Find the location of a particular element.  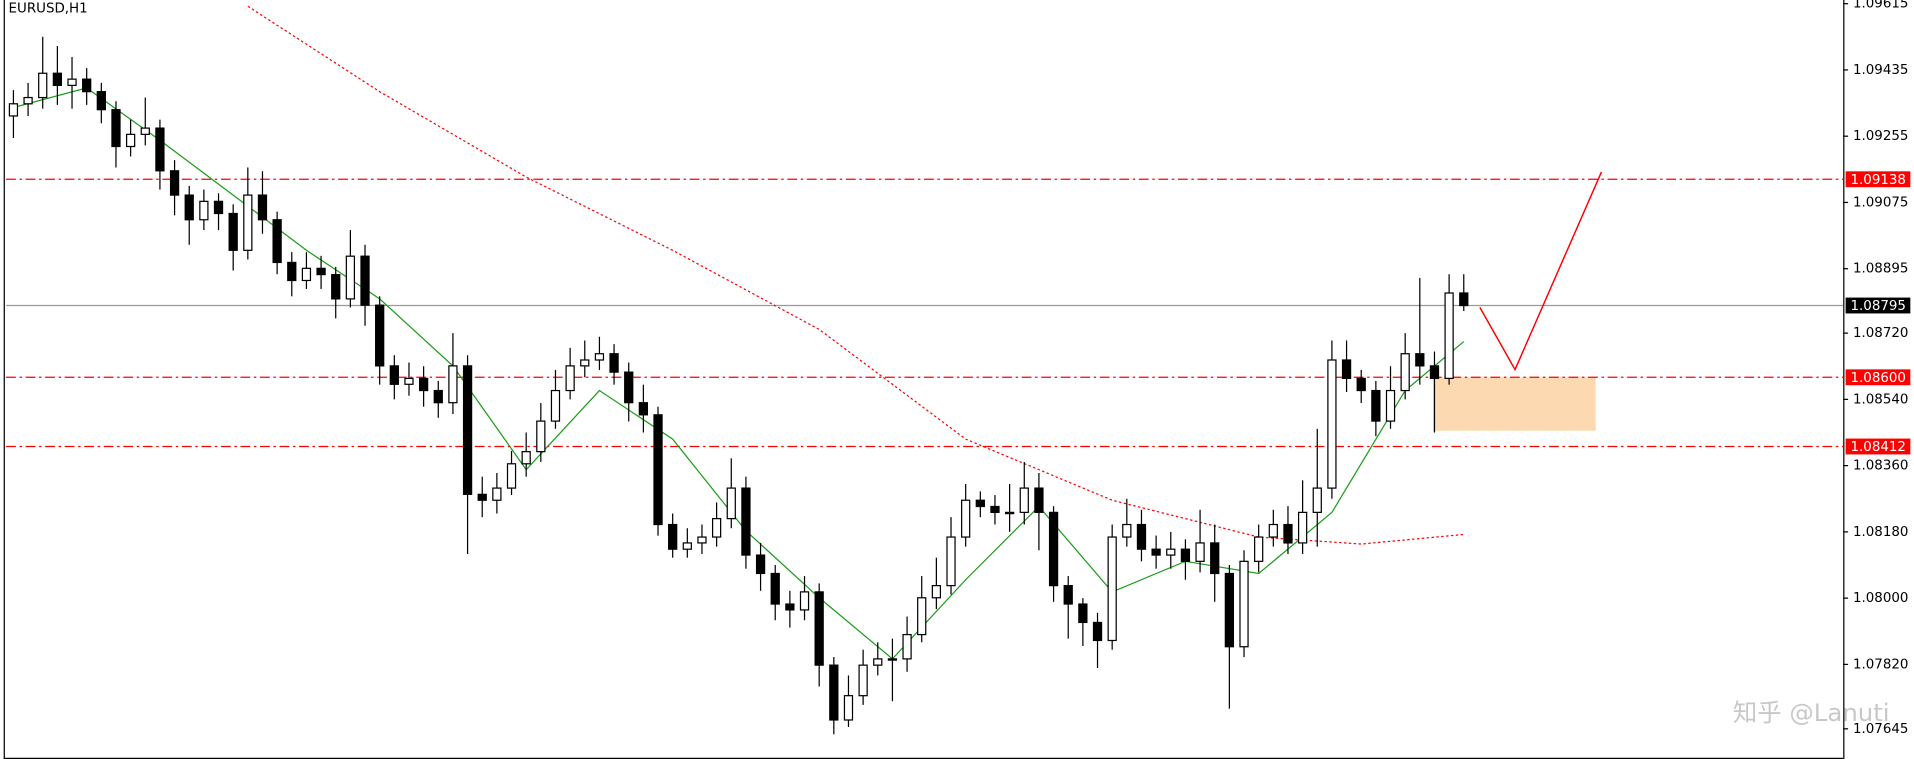

chart-title: EURUSD,H1 is located at coordinates (48, 9).